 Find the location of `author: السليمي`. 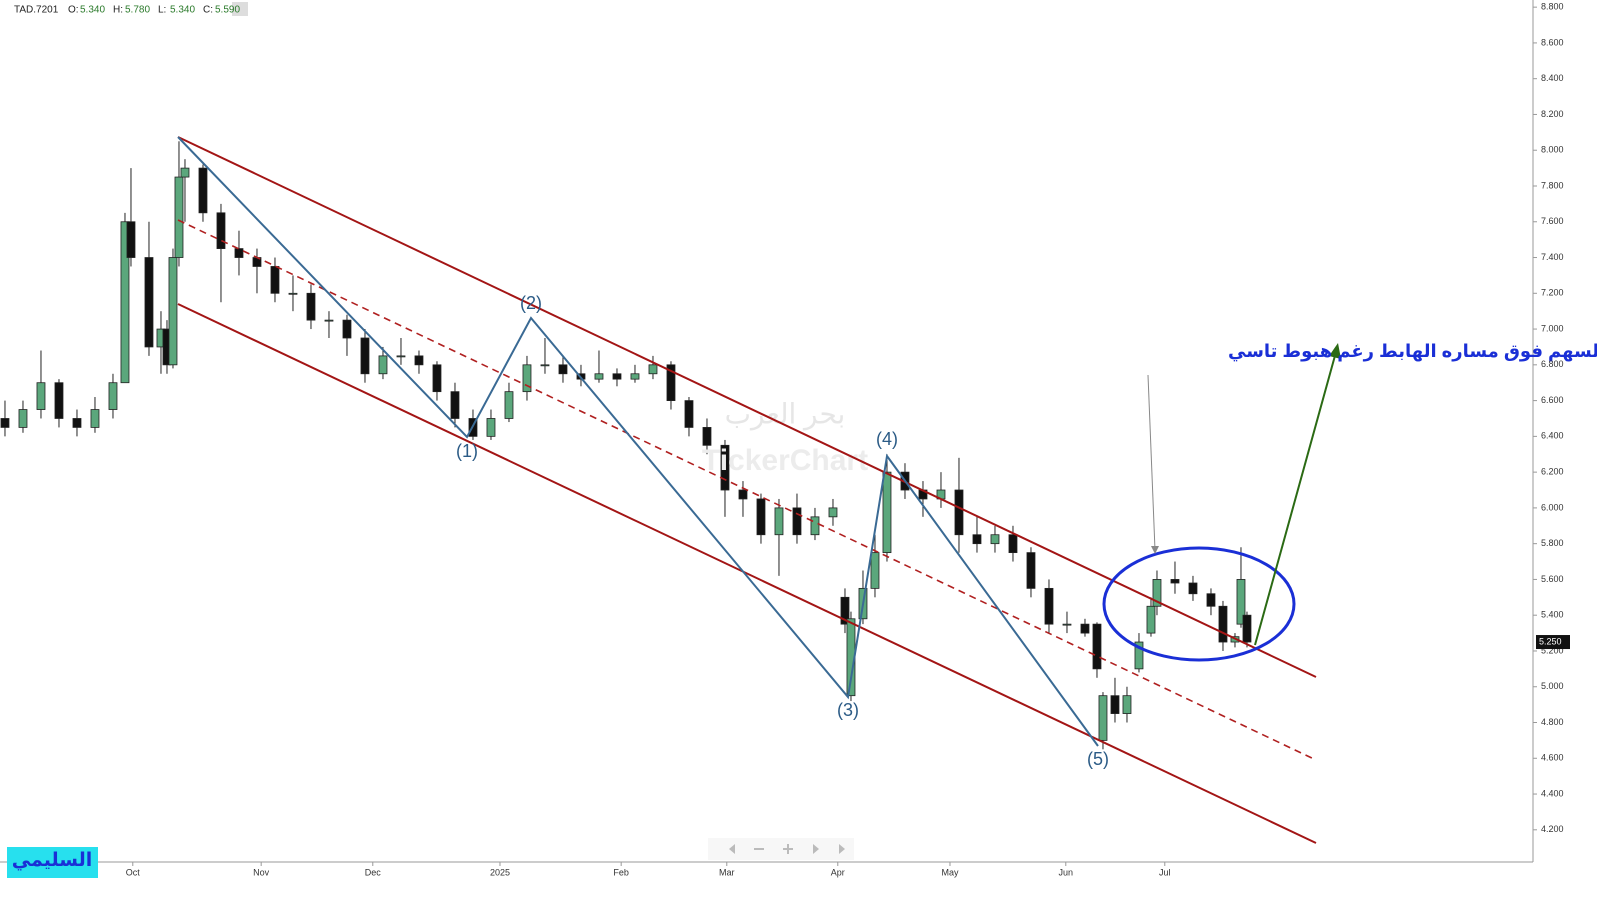

author: السليمي is located at coordinates (52, 860).